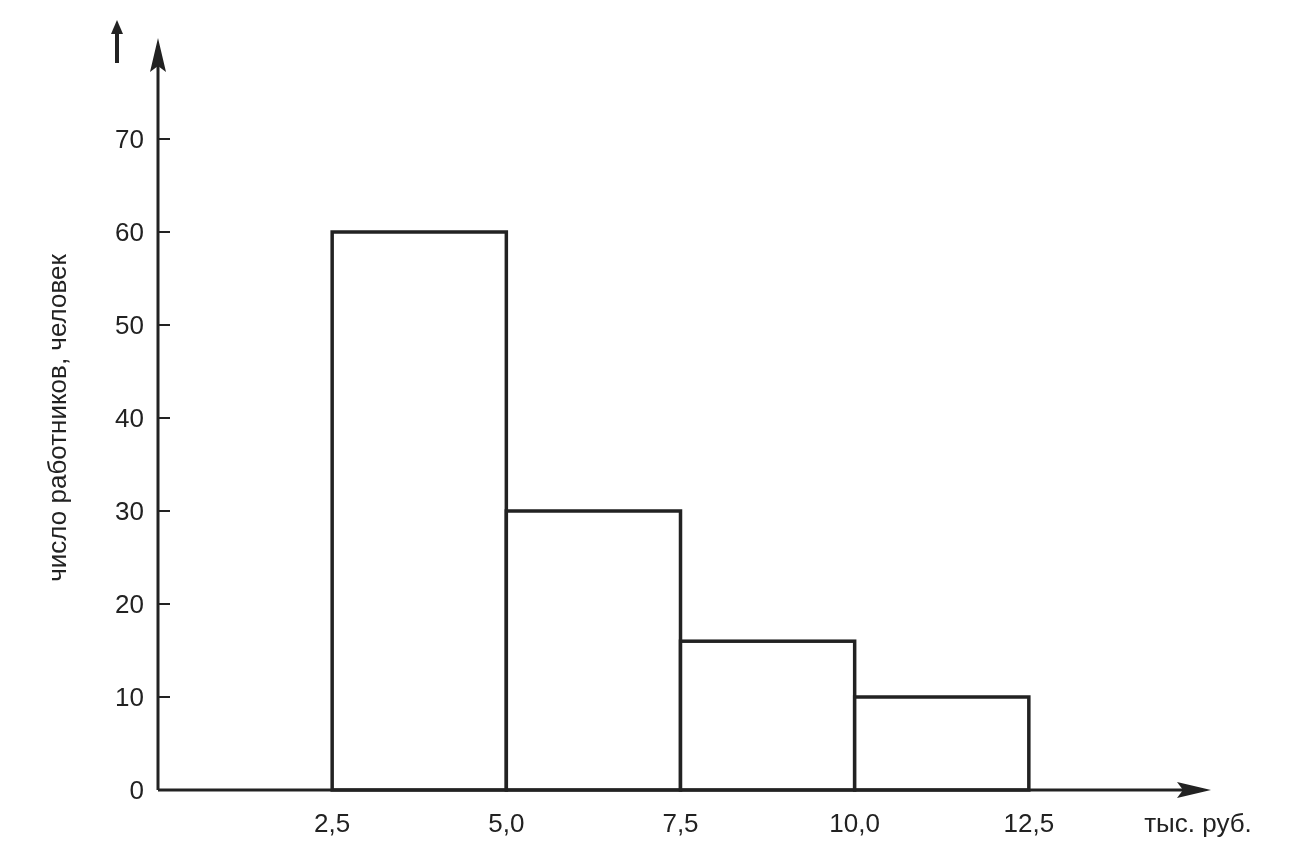  What do you see at coordinates (1198, 823) in the screenshot?
I see `x-axis-title: тыс. руб.` at bounding box center [1198, 823].